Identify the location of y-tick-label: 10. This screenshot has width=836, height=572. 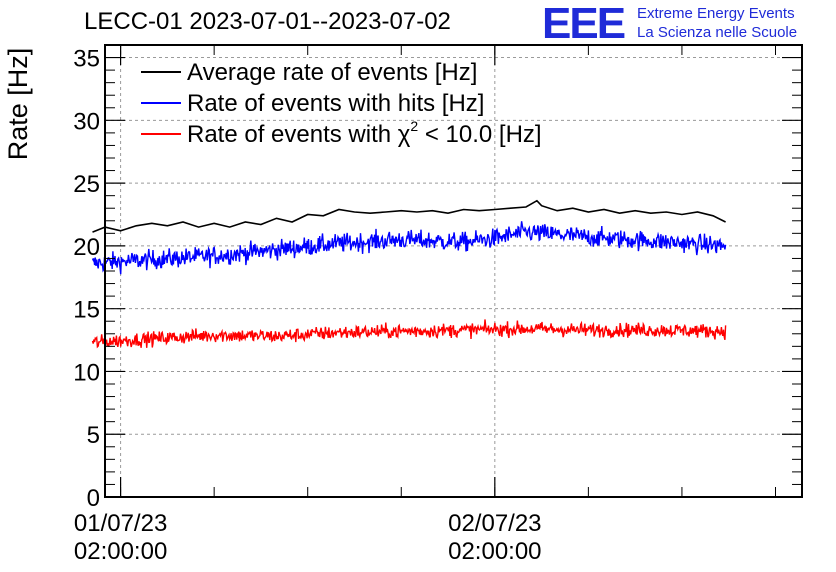
(86, 372).